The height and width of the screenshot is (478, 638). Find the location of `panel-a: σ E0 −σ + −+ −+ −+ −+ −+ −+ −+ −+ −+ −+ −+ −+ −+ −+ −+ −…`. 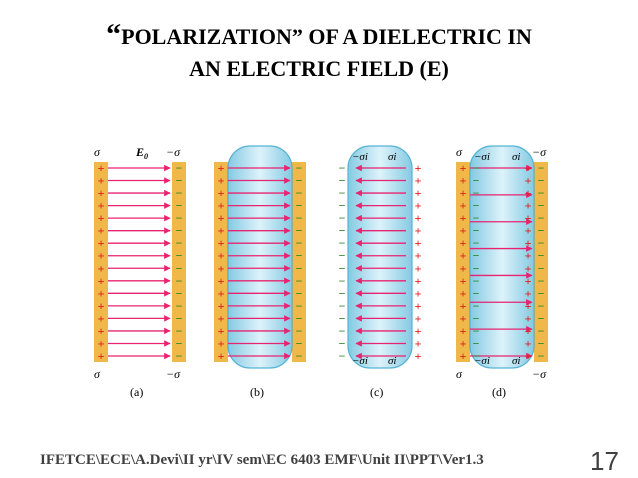

panel-a: σ E0 −σ + −+ −+ −+ −+ −+ −+ −+ −+ −+ −+ −+ −+ −+ −+ −+ −… is located at coordinates (140, 272).